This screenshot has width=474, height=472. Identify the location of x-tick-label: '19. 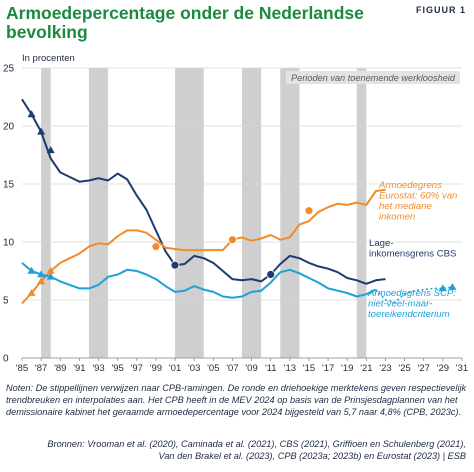
(347, 368).